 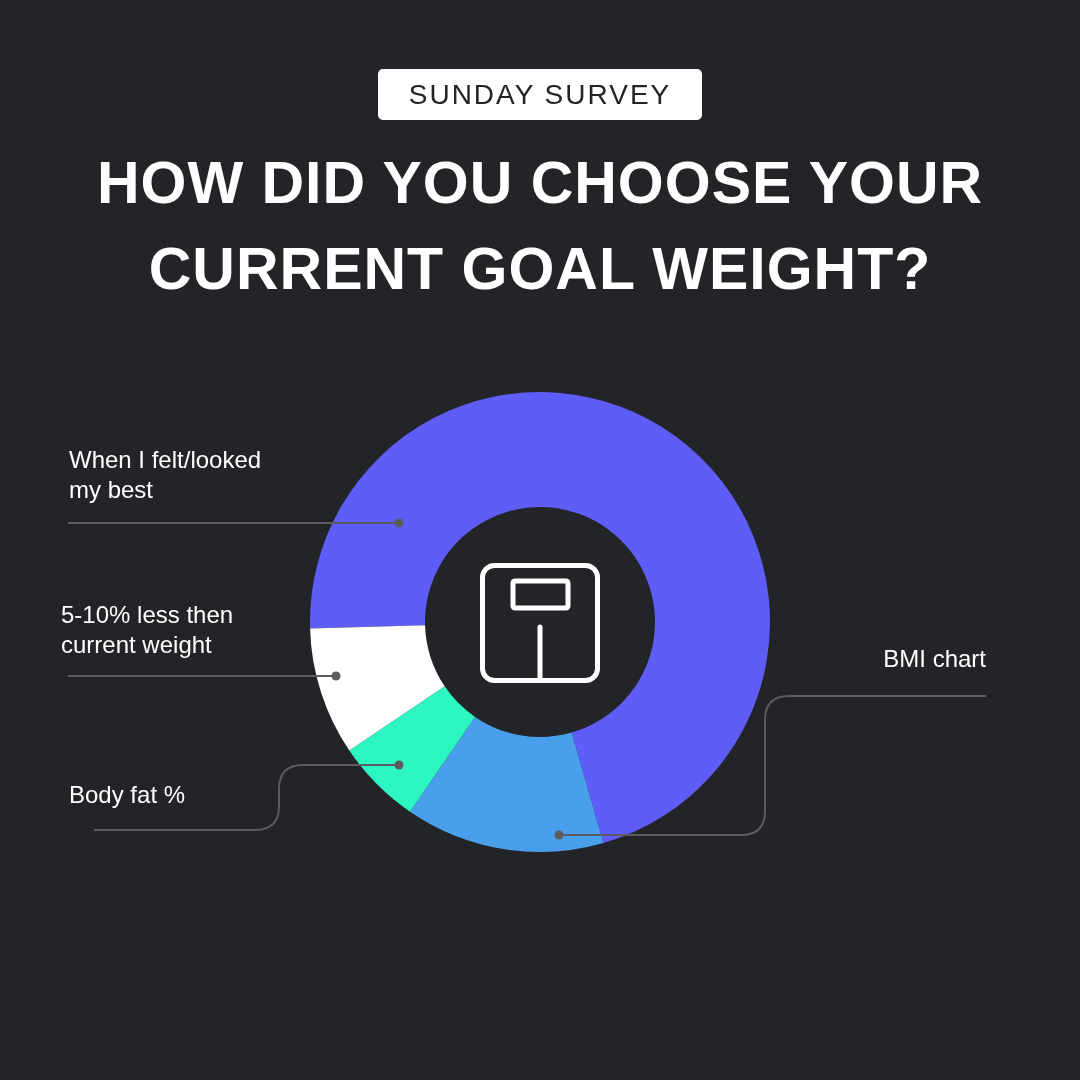 I want to click on slice-label: Body fat %, so click(x=127, y=794).